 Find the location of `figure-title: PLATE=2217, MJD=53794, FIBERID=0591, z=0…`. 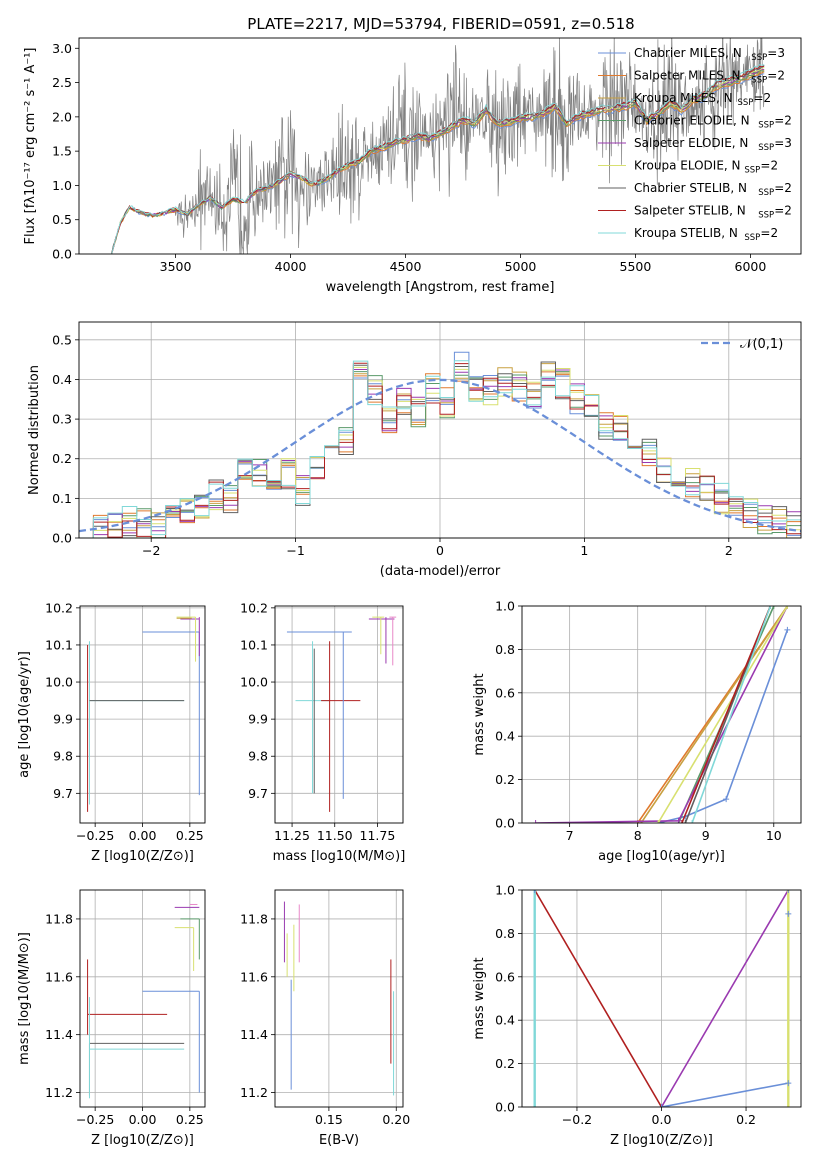

figure-title: PLATE=2217, MJD=53794, FIBERID=0591, z=0… is located at coordinates (440, 24).